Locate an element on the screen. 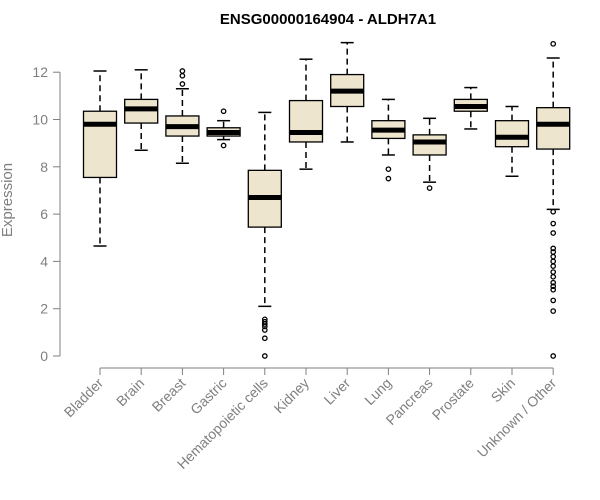 This screenshot has height=500, width=600. x-tick-label: Brain is located at coordinates (130, 392).